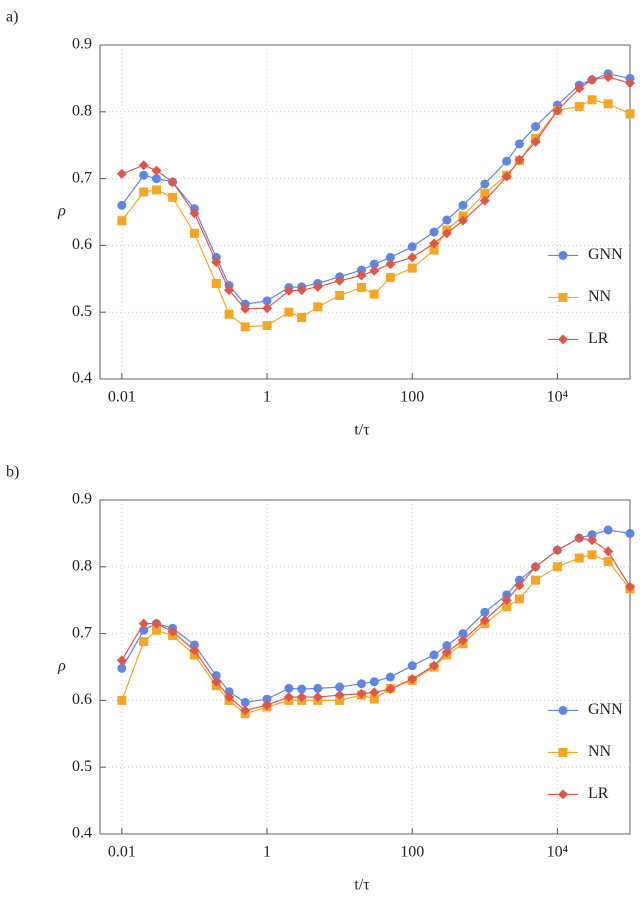 This screenshot has width=644, height=898. I want to click on x-tick-label: 0.01, so click(122, 397).